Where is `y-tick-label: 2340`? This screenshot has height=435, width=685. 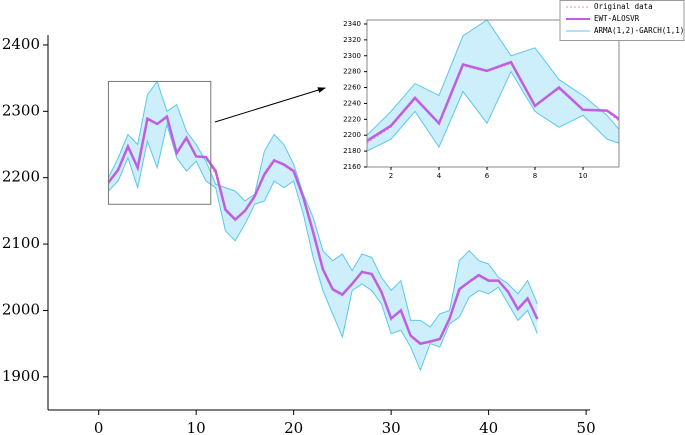
y-tick-label: 2340 is located at coordinates (352, 24).